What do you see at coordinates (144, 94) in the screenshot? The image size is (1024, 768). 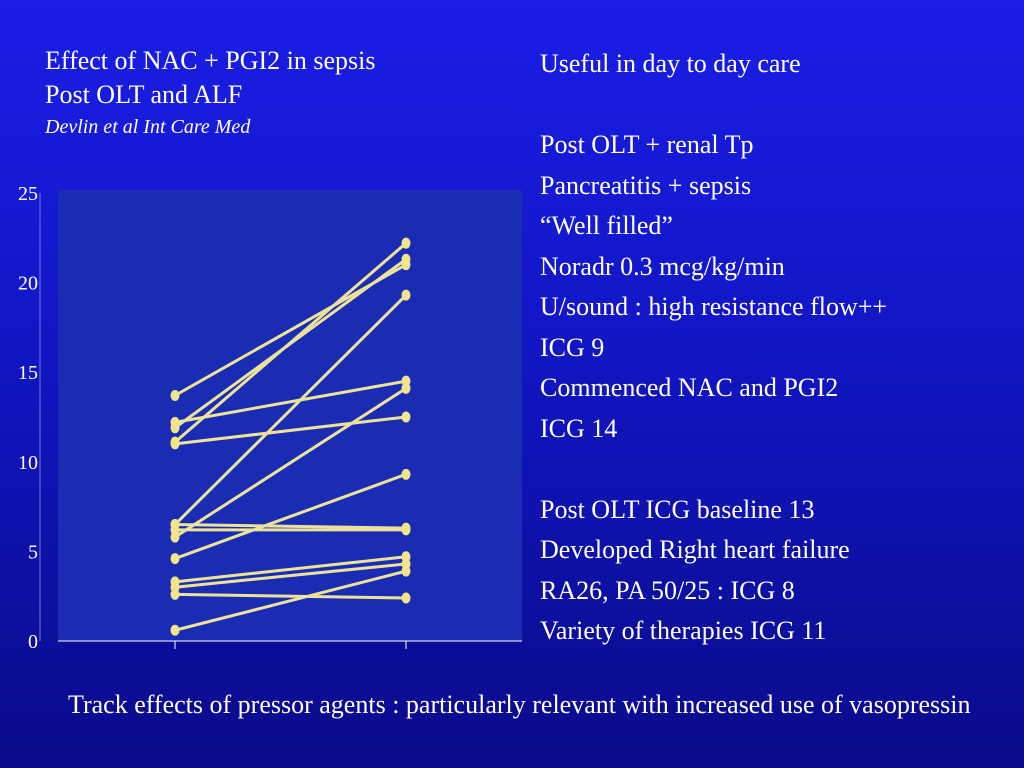 I see `slide-title-line-2: Post OLT and ALF` at bounding box center [144, 94].